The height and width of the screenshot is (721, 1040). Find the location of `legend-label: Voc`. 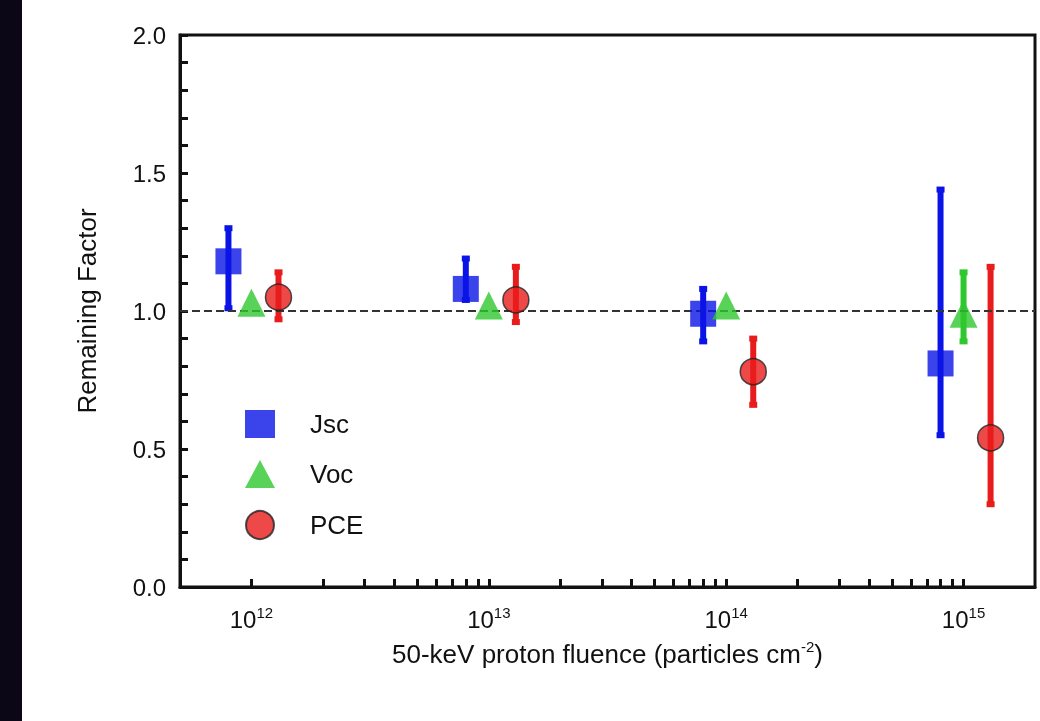

legend-label: Voc is located at coordinates (332, 474).